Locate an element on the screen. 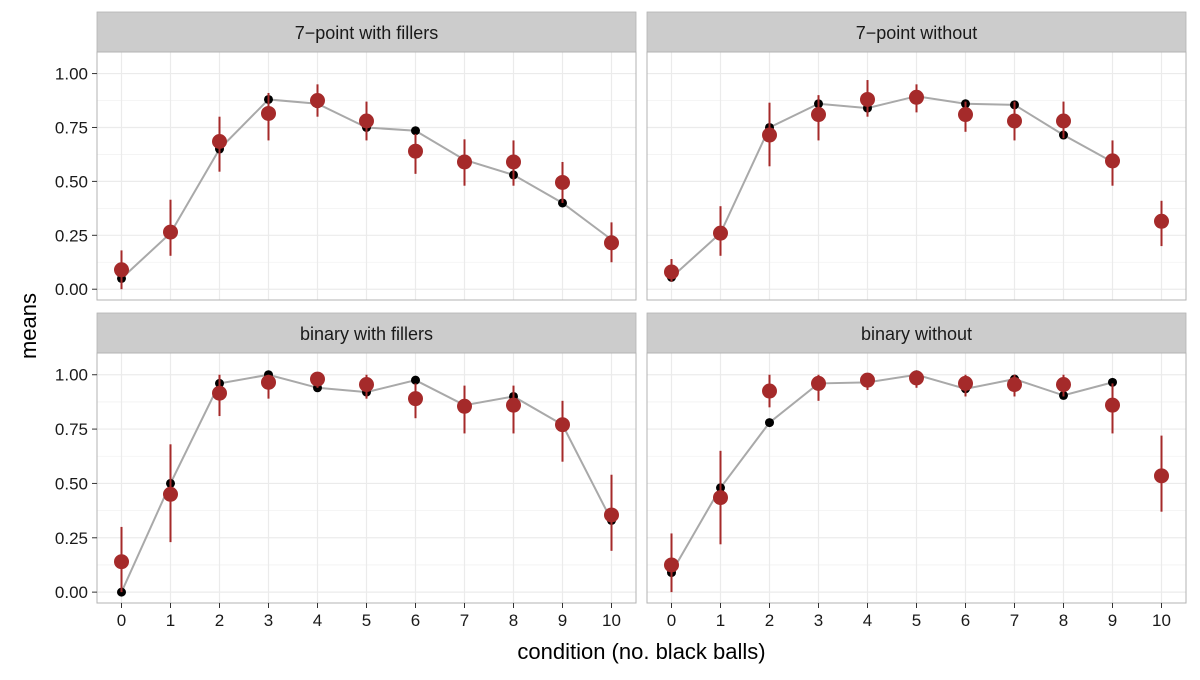 The image size is (1200, 680). y-axis-label: means is located at coordinates (28, 326).